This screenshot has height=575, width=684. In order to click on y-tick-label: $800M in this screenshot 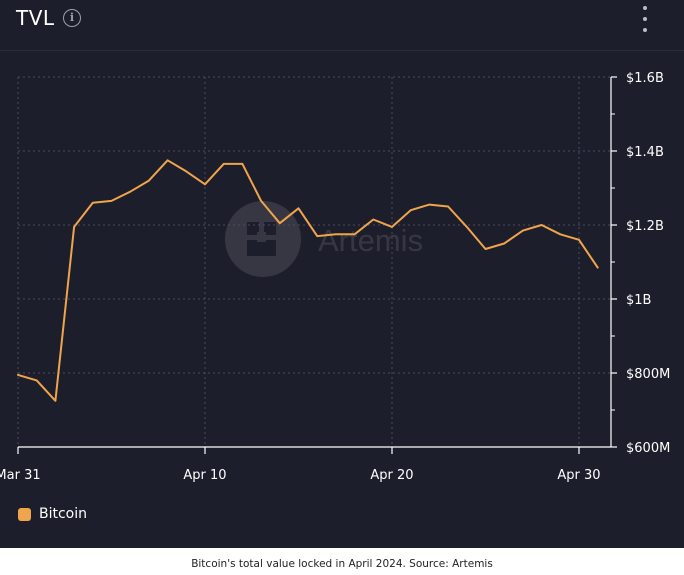, I will do `click(648, 374)`.